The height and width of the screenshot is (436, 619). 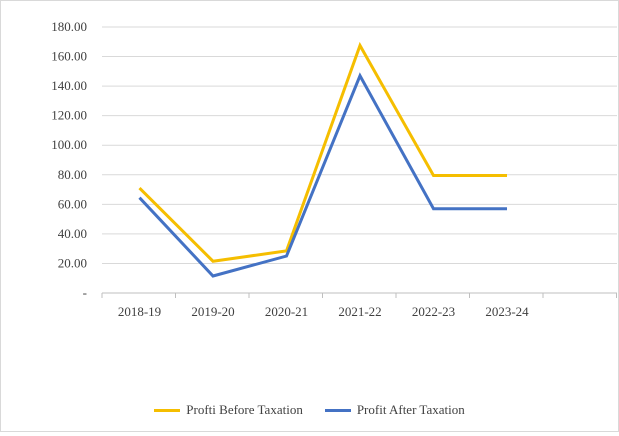 I want to click on legend-swatch-after-tax, so click(x=338, y=410).